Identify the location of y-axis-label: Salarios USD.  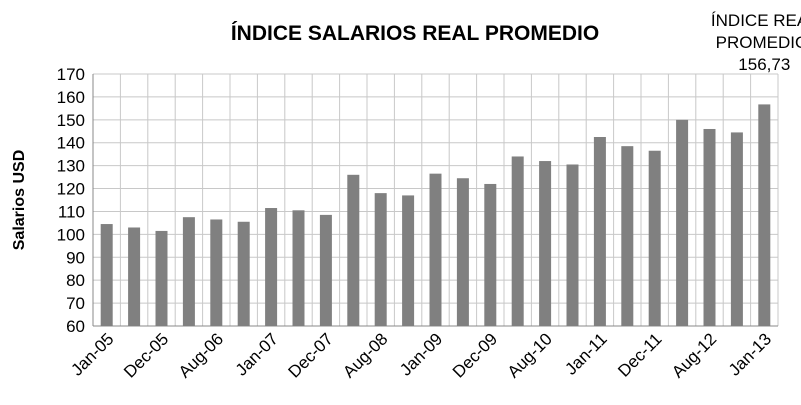
(19, 200).